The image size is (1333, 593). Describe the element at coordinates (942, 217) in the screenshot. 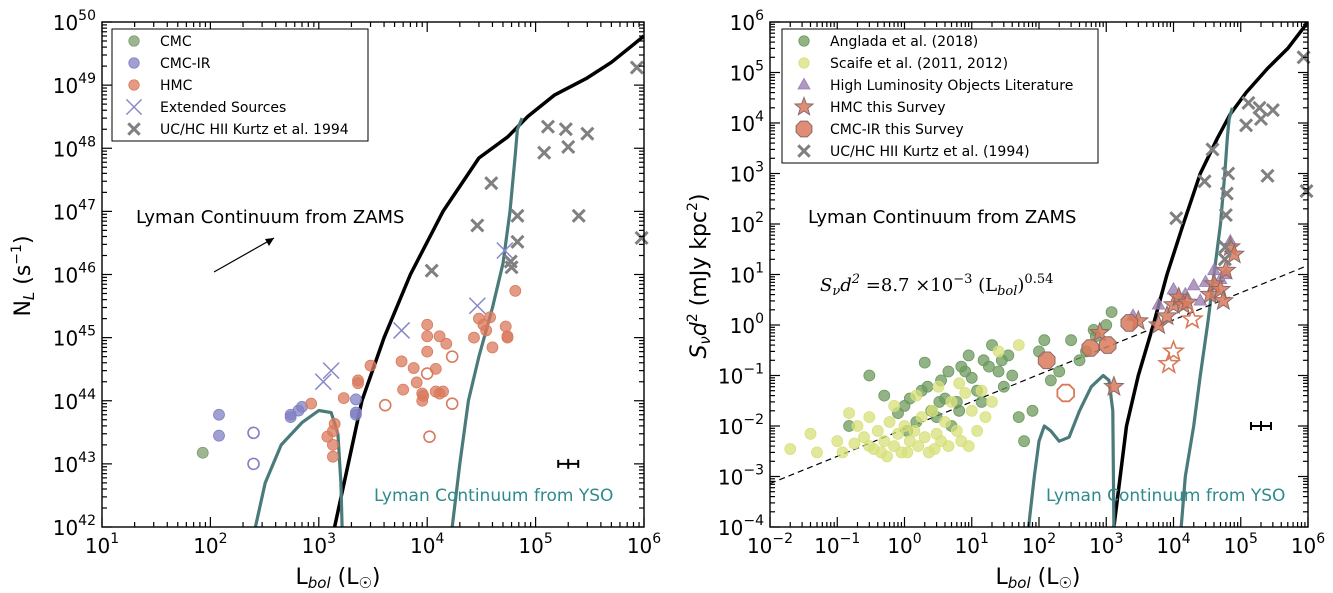

I see `right-zams-label: Lyman Continuum from ZAMS` at that location.